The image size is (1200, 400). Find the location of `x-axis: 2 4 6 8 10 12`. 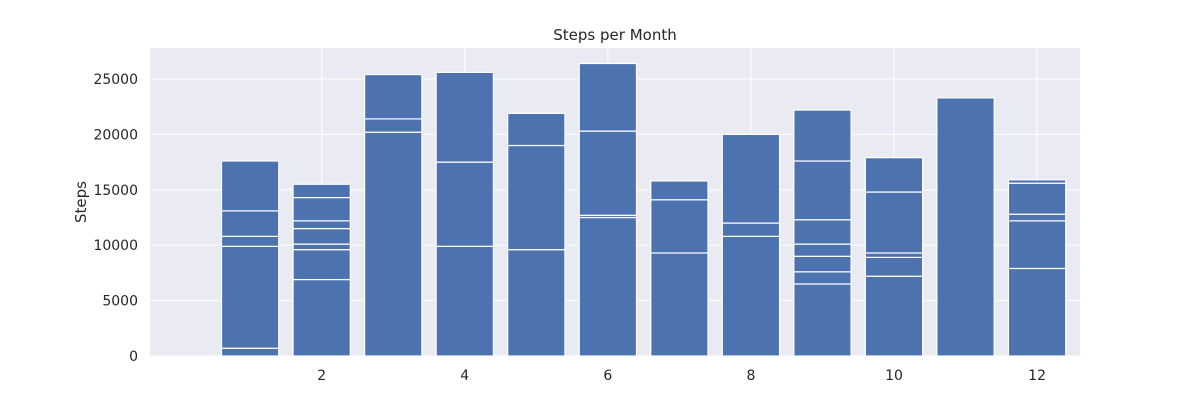

x-axis: 2 4 6 8 10 12 is located at coordinates (681, 376).